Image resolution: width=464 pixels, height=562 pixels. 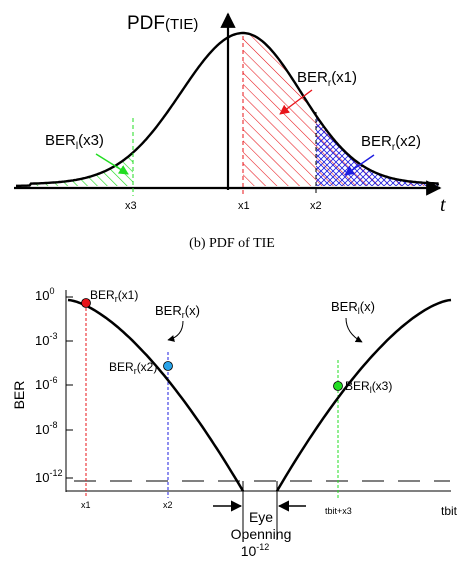 I want to click on arrow-ber-r-curve, so click(x=175, y=331).